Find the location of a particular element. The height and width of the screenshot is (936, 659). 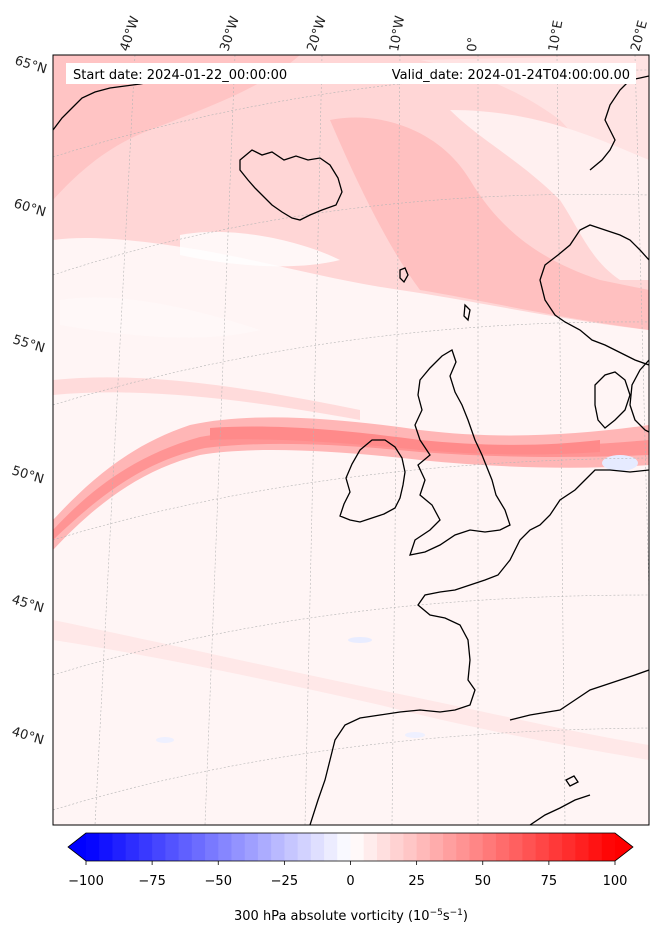

lat-label-65n: 65°N is located at coordinates (31, 65).